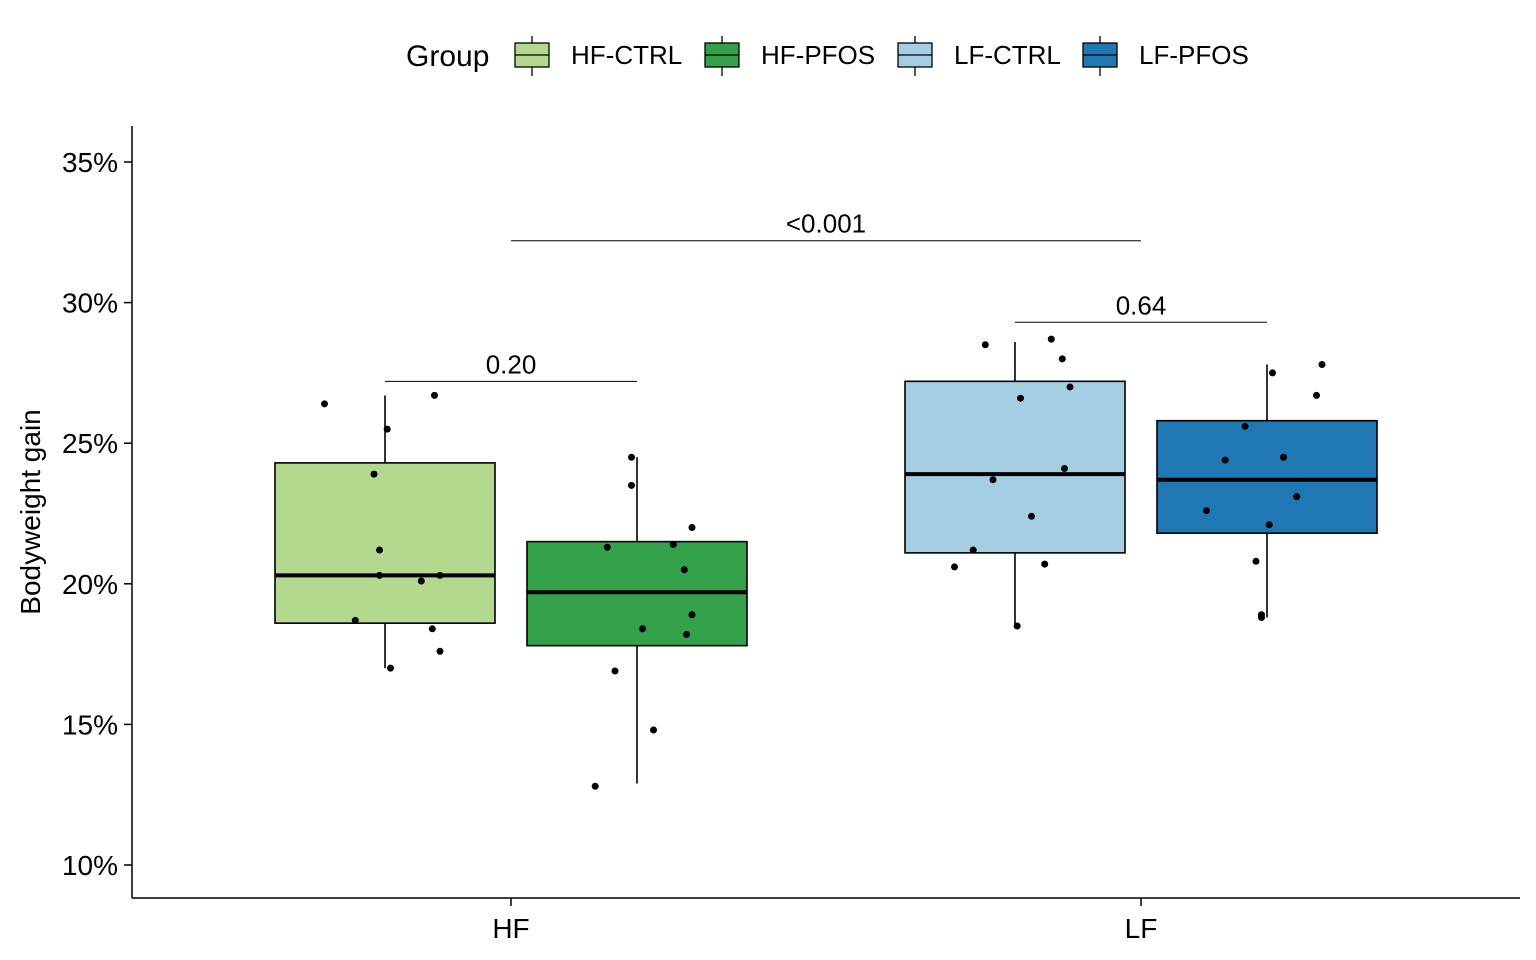 The height and width of the screenshot is (960, 1536). Describe the element at coordinates (915, 56) in the screenshot. I see `legend-key-lf-ctrl` at that location.